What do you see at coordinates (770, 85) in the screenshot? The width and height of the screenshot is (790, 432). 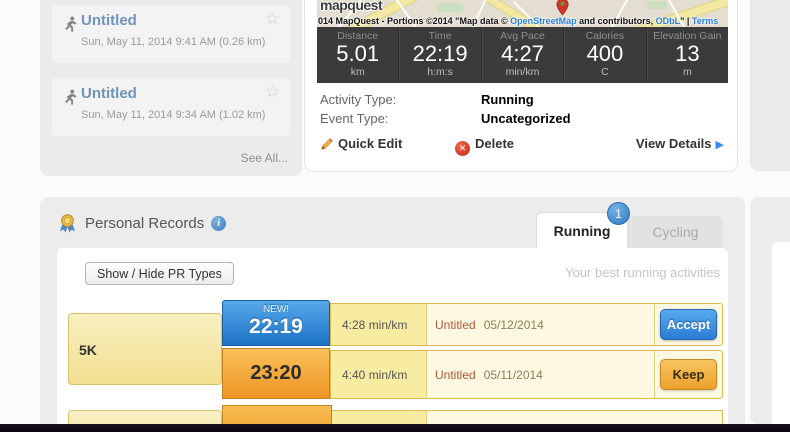 I see `right-column-card-top` at bounding box center [770, 85].